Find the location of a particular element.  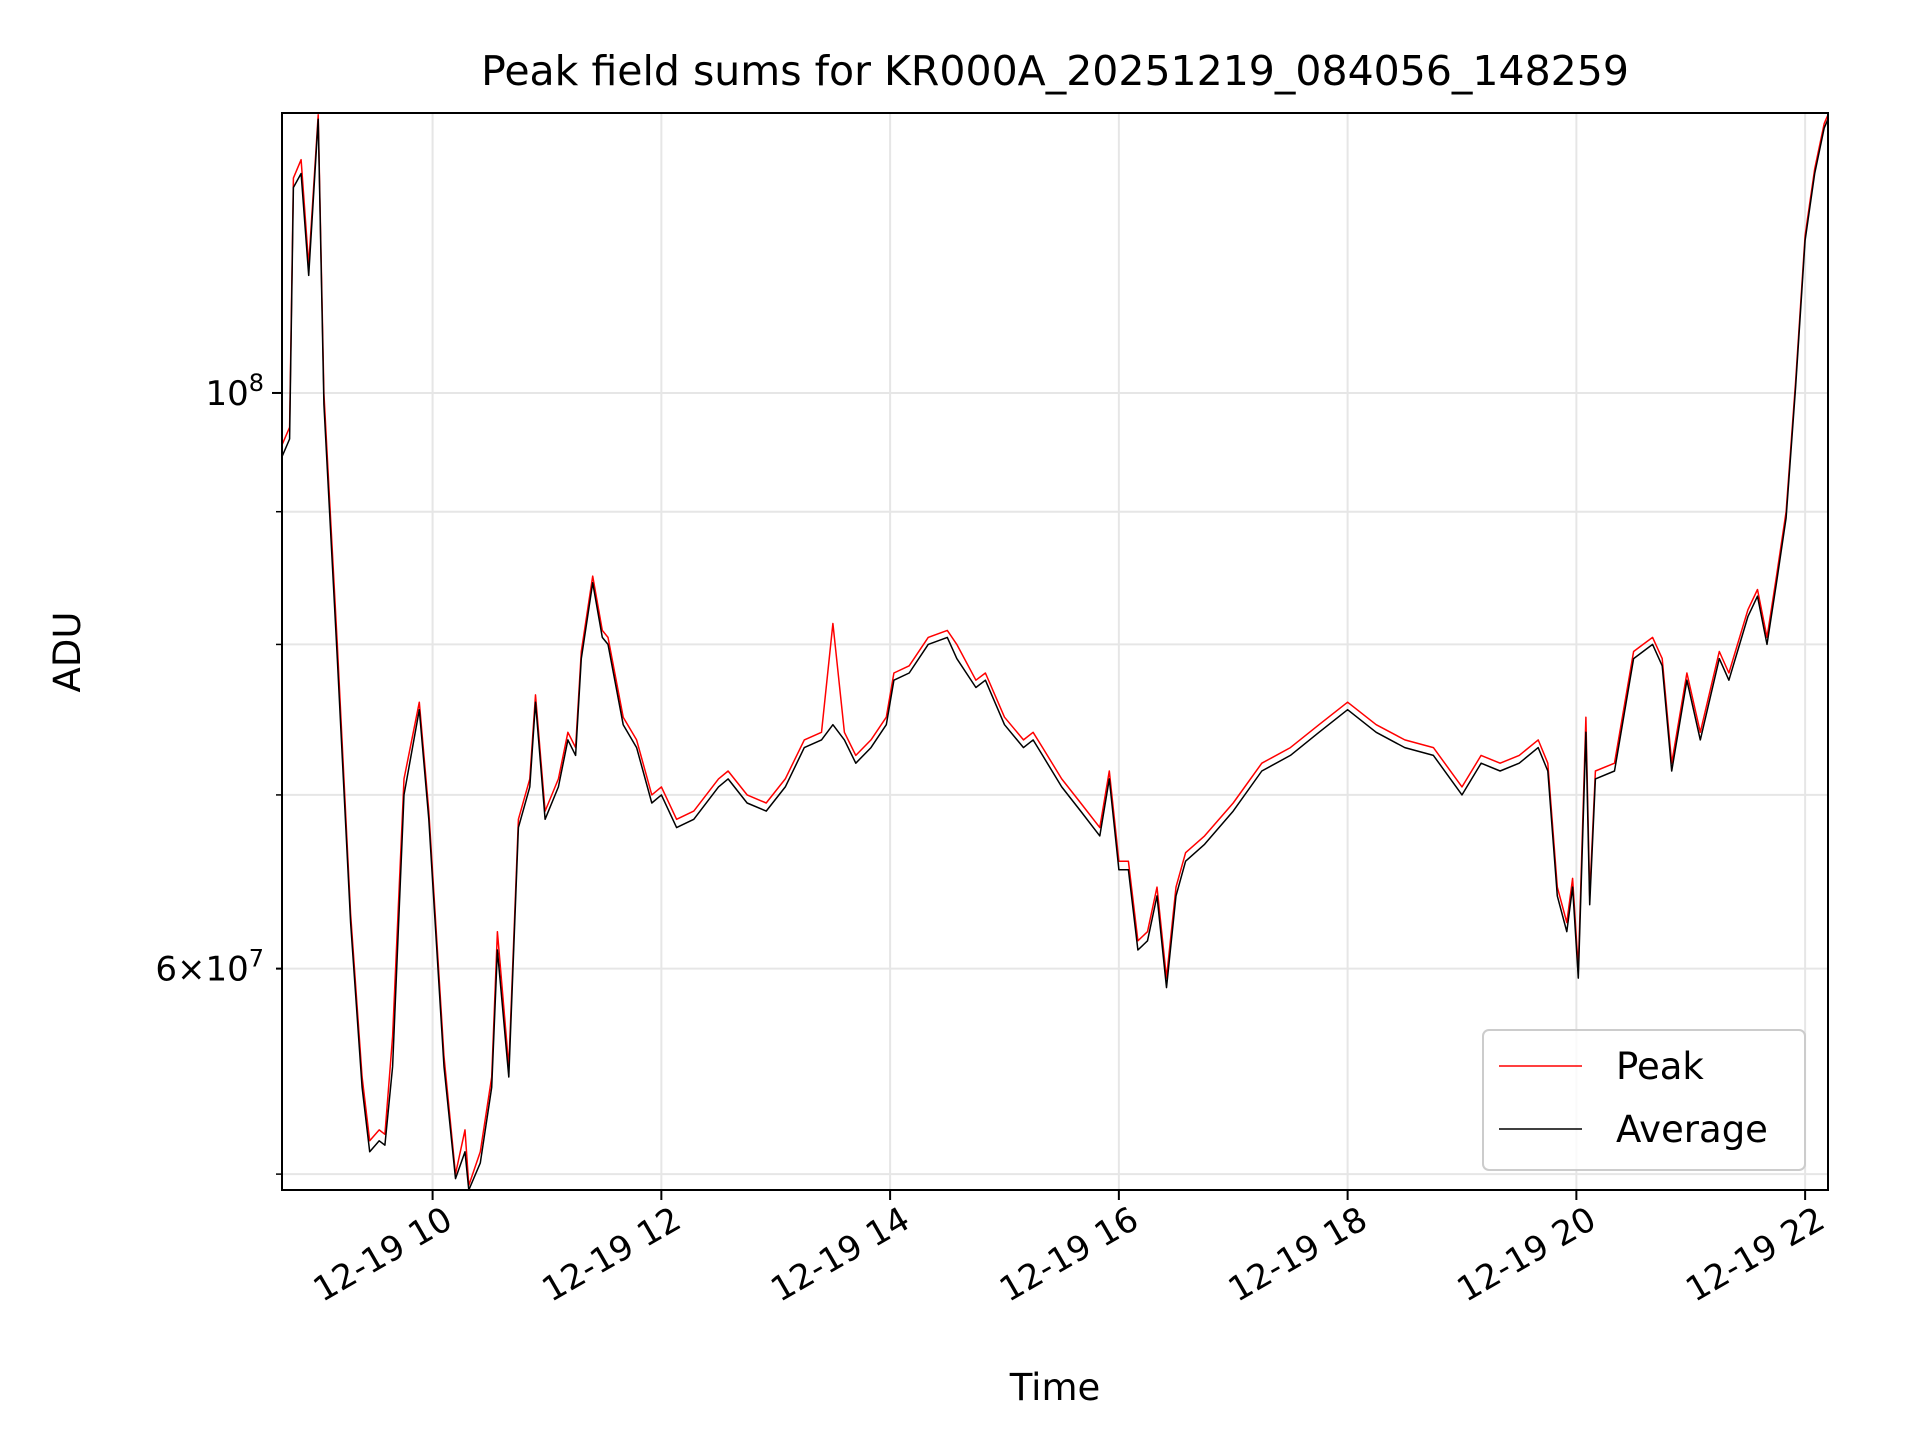

y-tick-label: 6×107 is located at coordinates (209, 967).